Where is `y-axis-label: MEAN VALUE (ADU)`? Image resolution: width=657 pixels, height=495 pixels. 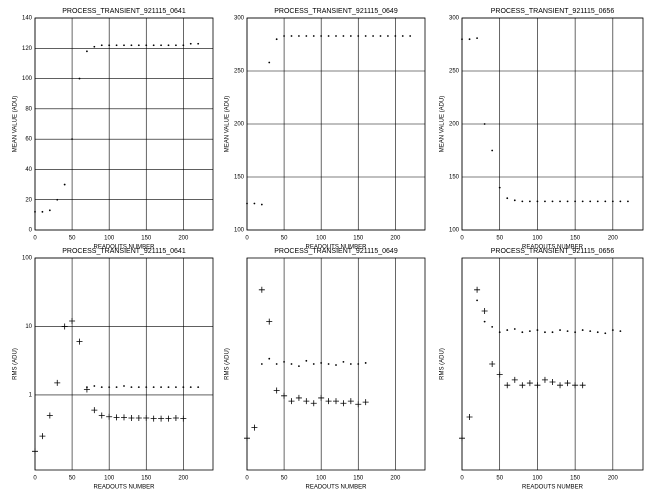
y-axis-label: MEAN VALUE (ADU) is located at coordinates (443, 124).